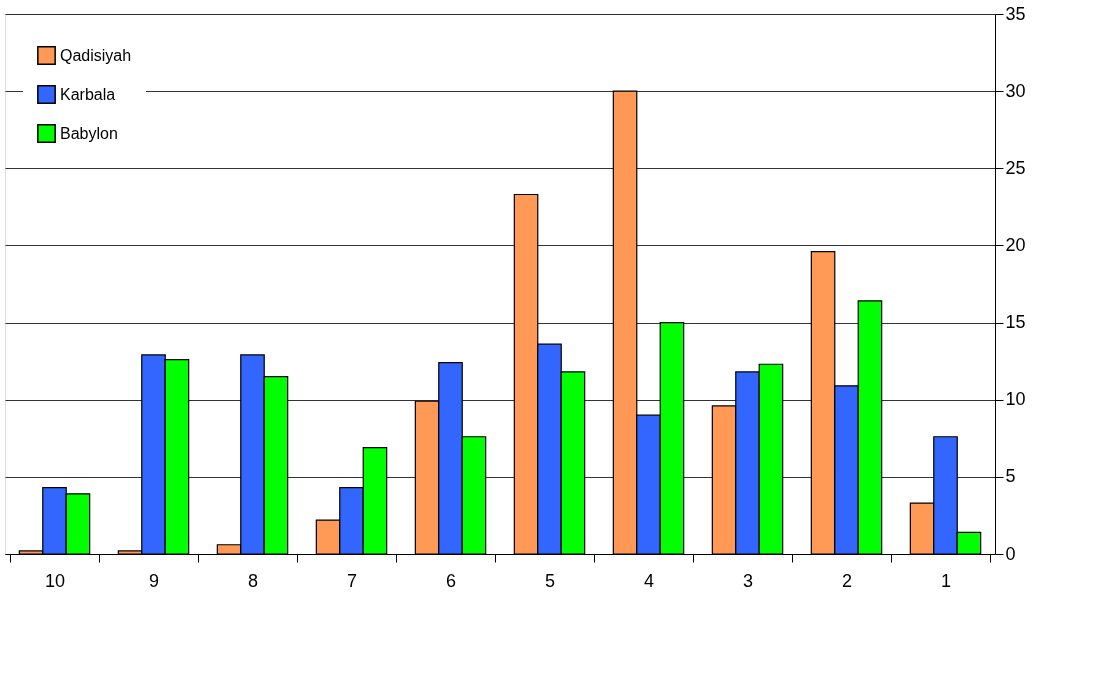 The image size is (1099, 691). What do you see at coordinates (451, 580) in the screenshot?
I see `x-tick-label: 6` at bounding box center [451, 580].